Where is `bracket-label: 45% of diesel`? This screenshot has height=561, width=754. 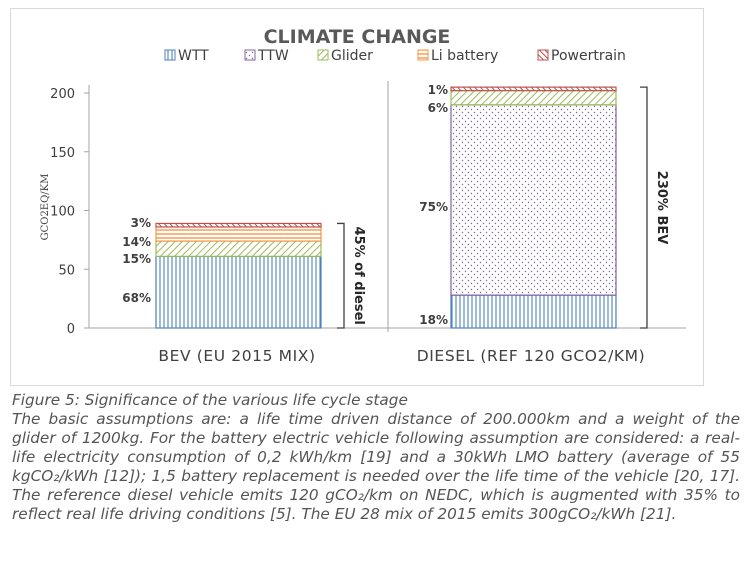
bracket-label: 45% of diesel is located at coordinates (358, 276).